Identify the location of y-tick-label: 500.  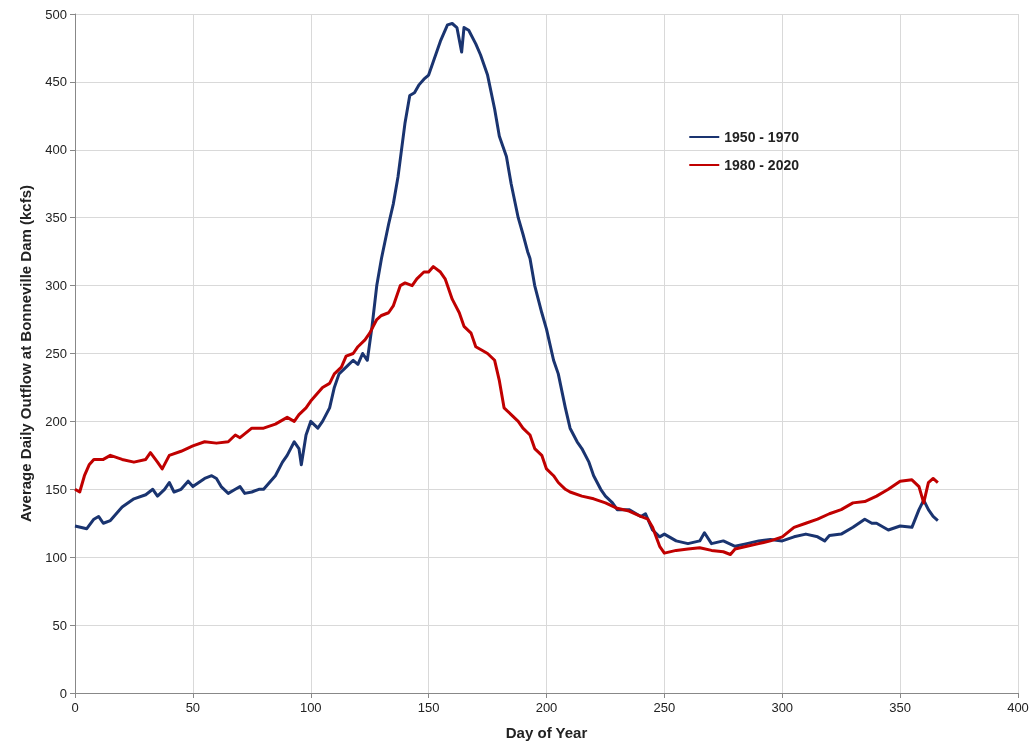
(56, 14).